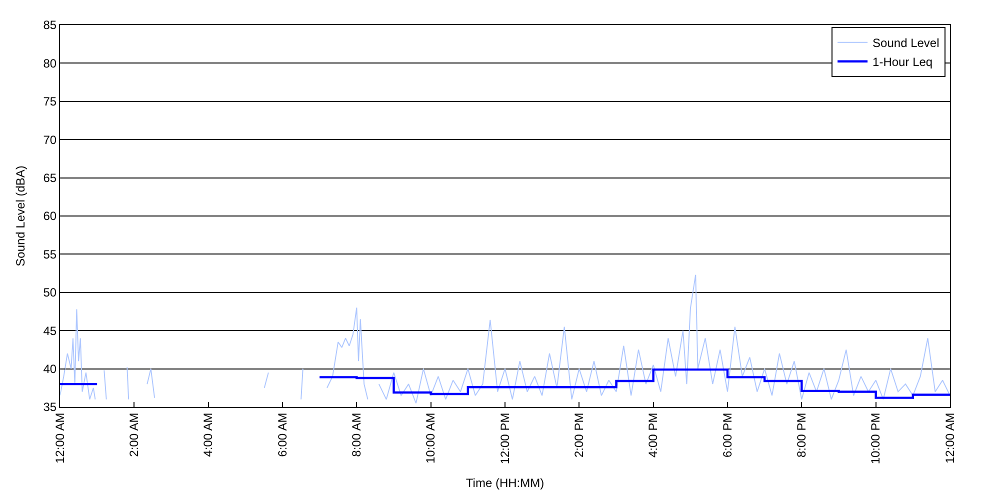 Image resolution: width=1000 pixels, height=500 pixels. Describe the element at coordinates (50, 139) in the screenshot. I see `y-tick-label: 70` at that location.